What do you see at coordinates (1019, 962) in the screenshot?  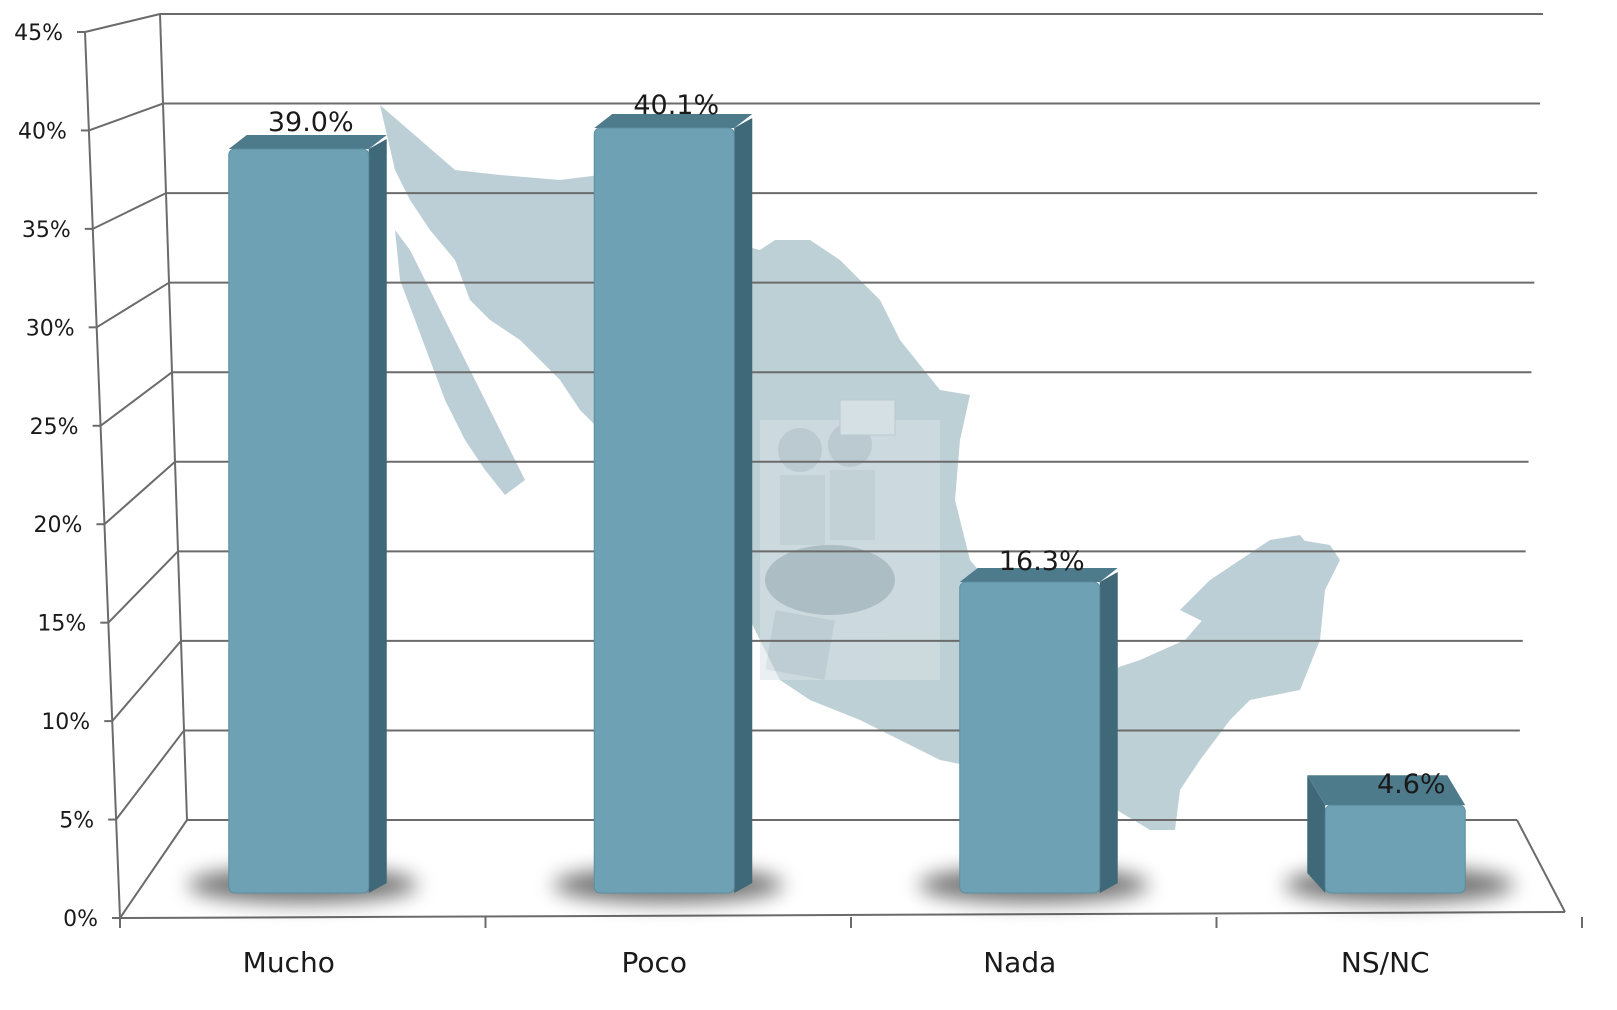 I see `x-category-label: Nada` at bounding box center [1019, 962].